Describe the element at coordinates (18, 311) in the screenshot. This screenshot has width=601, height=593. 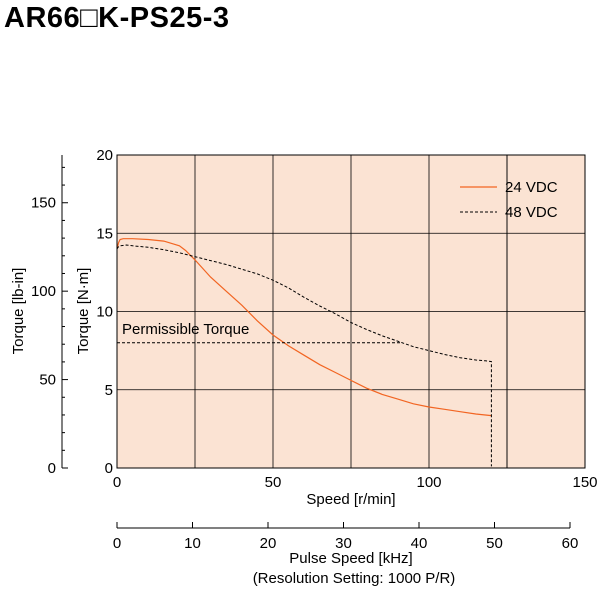
I see `y2-axis-label: Torque [lb-in]` at that location.